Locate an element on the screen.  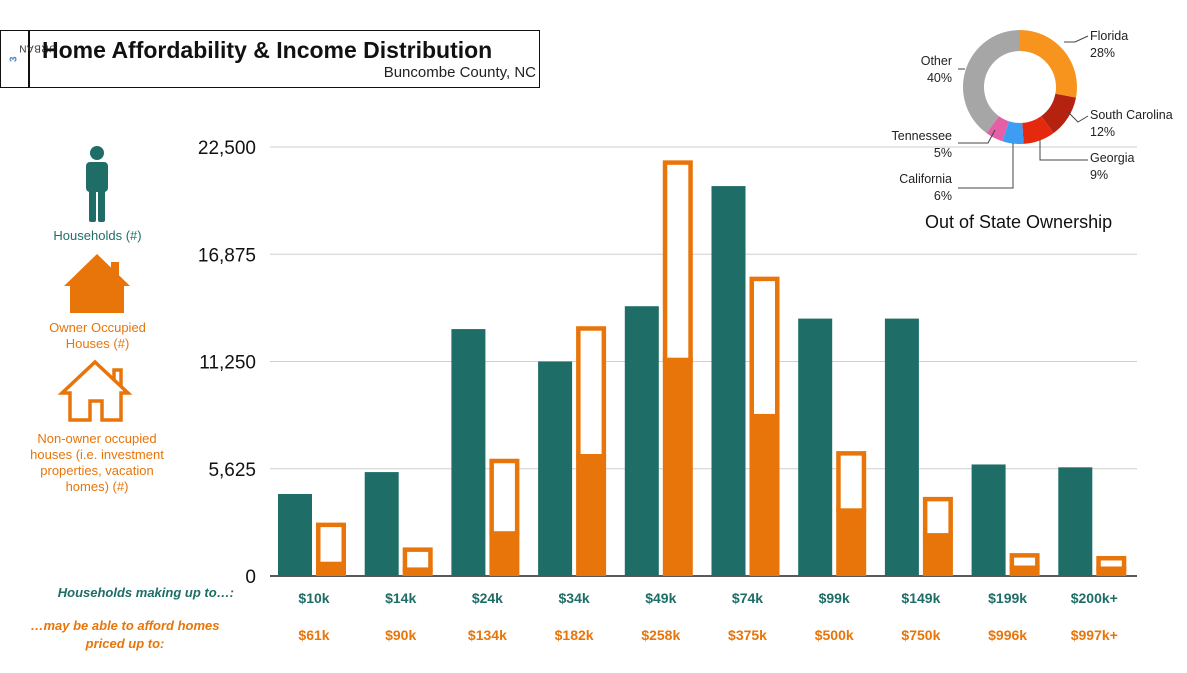
income-tick-label: $199k is located at coordinates (1007, 598).